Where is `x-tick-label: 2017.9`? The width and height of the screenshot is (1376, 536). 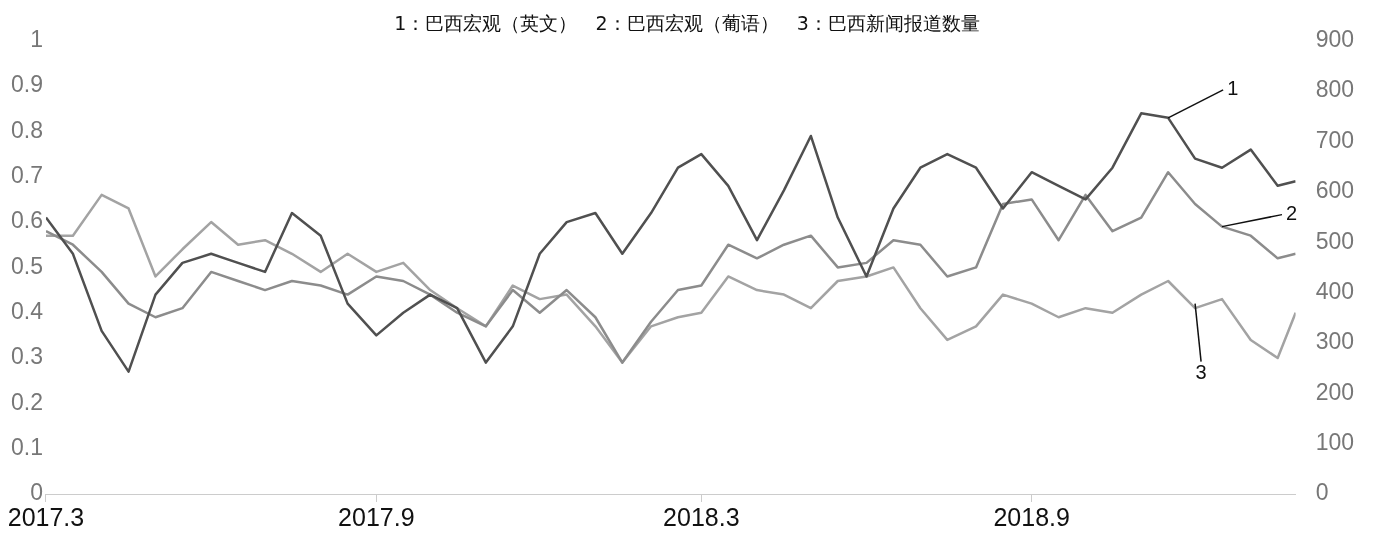
x-tick-label: 2017.9 is located at coordinates (376, 516).